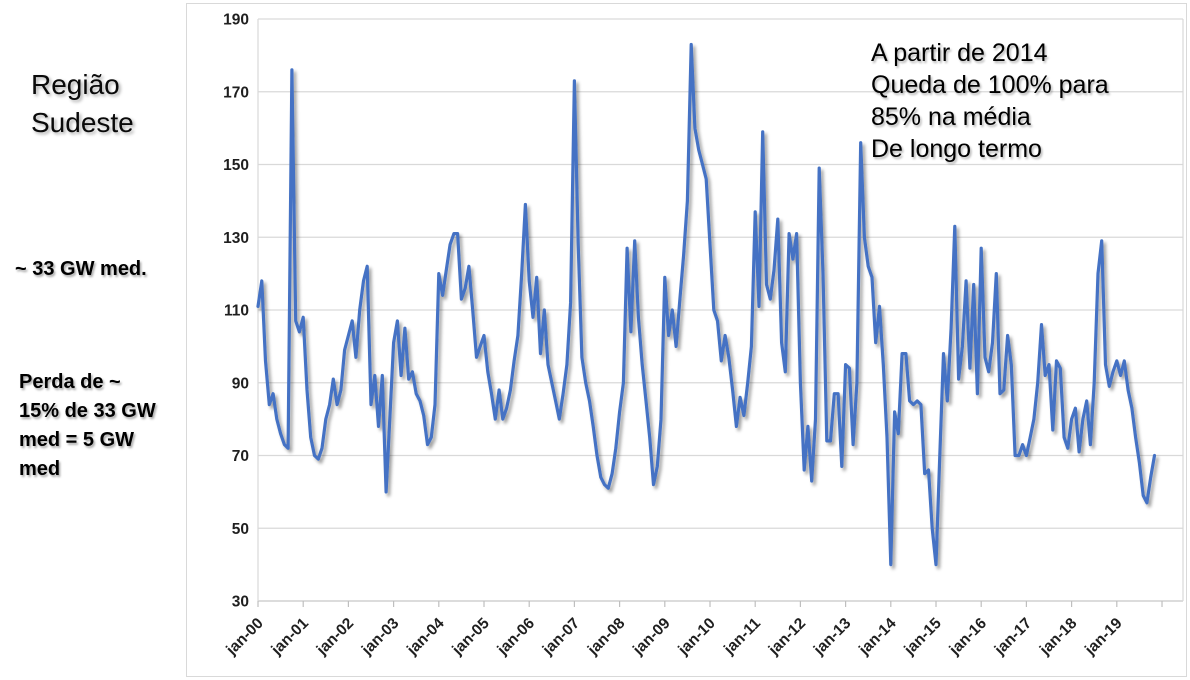 This screenshot has height=680, width=1190. What do you see at coordinates (236, 238) in the screenshot?
I see `y-tick-label-130: 130` at bounding box center [236, 238].